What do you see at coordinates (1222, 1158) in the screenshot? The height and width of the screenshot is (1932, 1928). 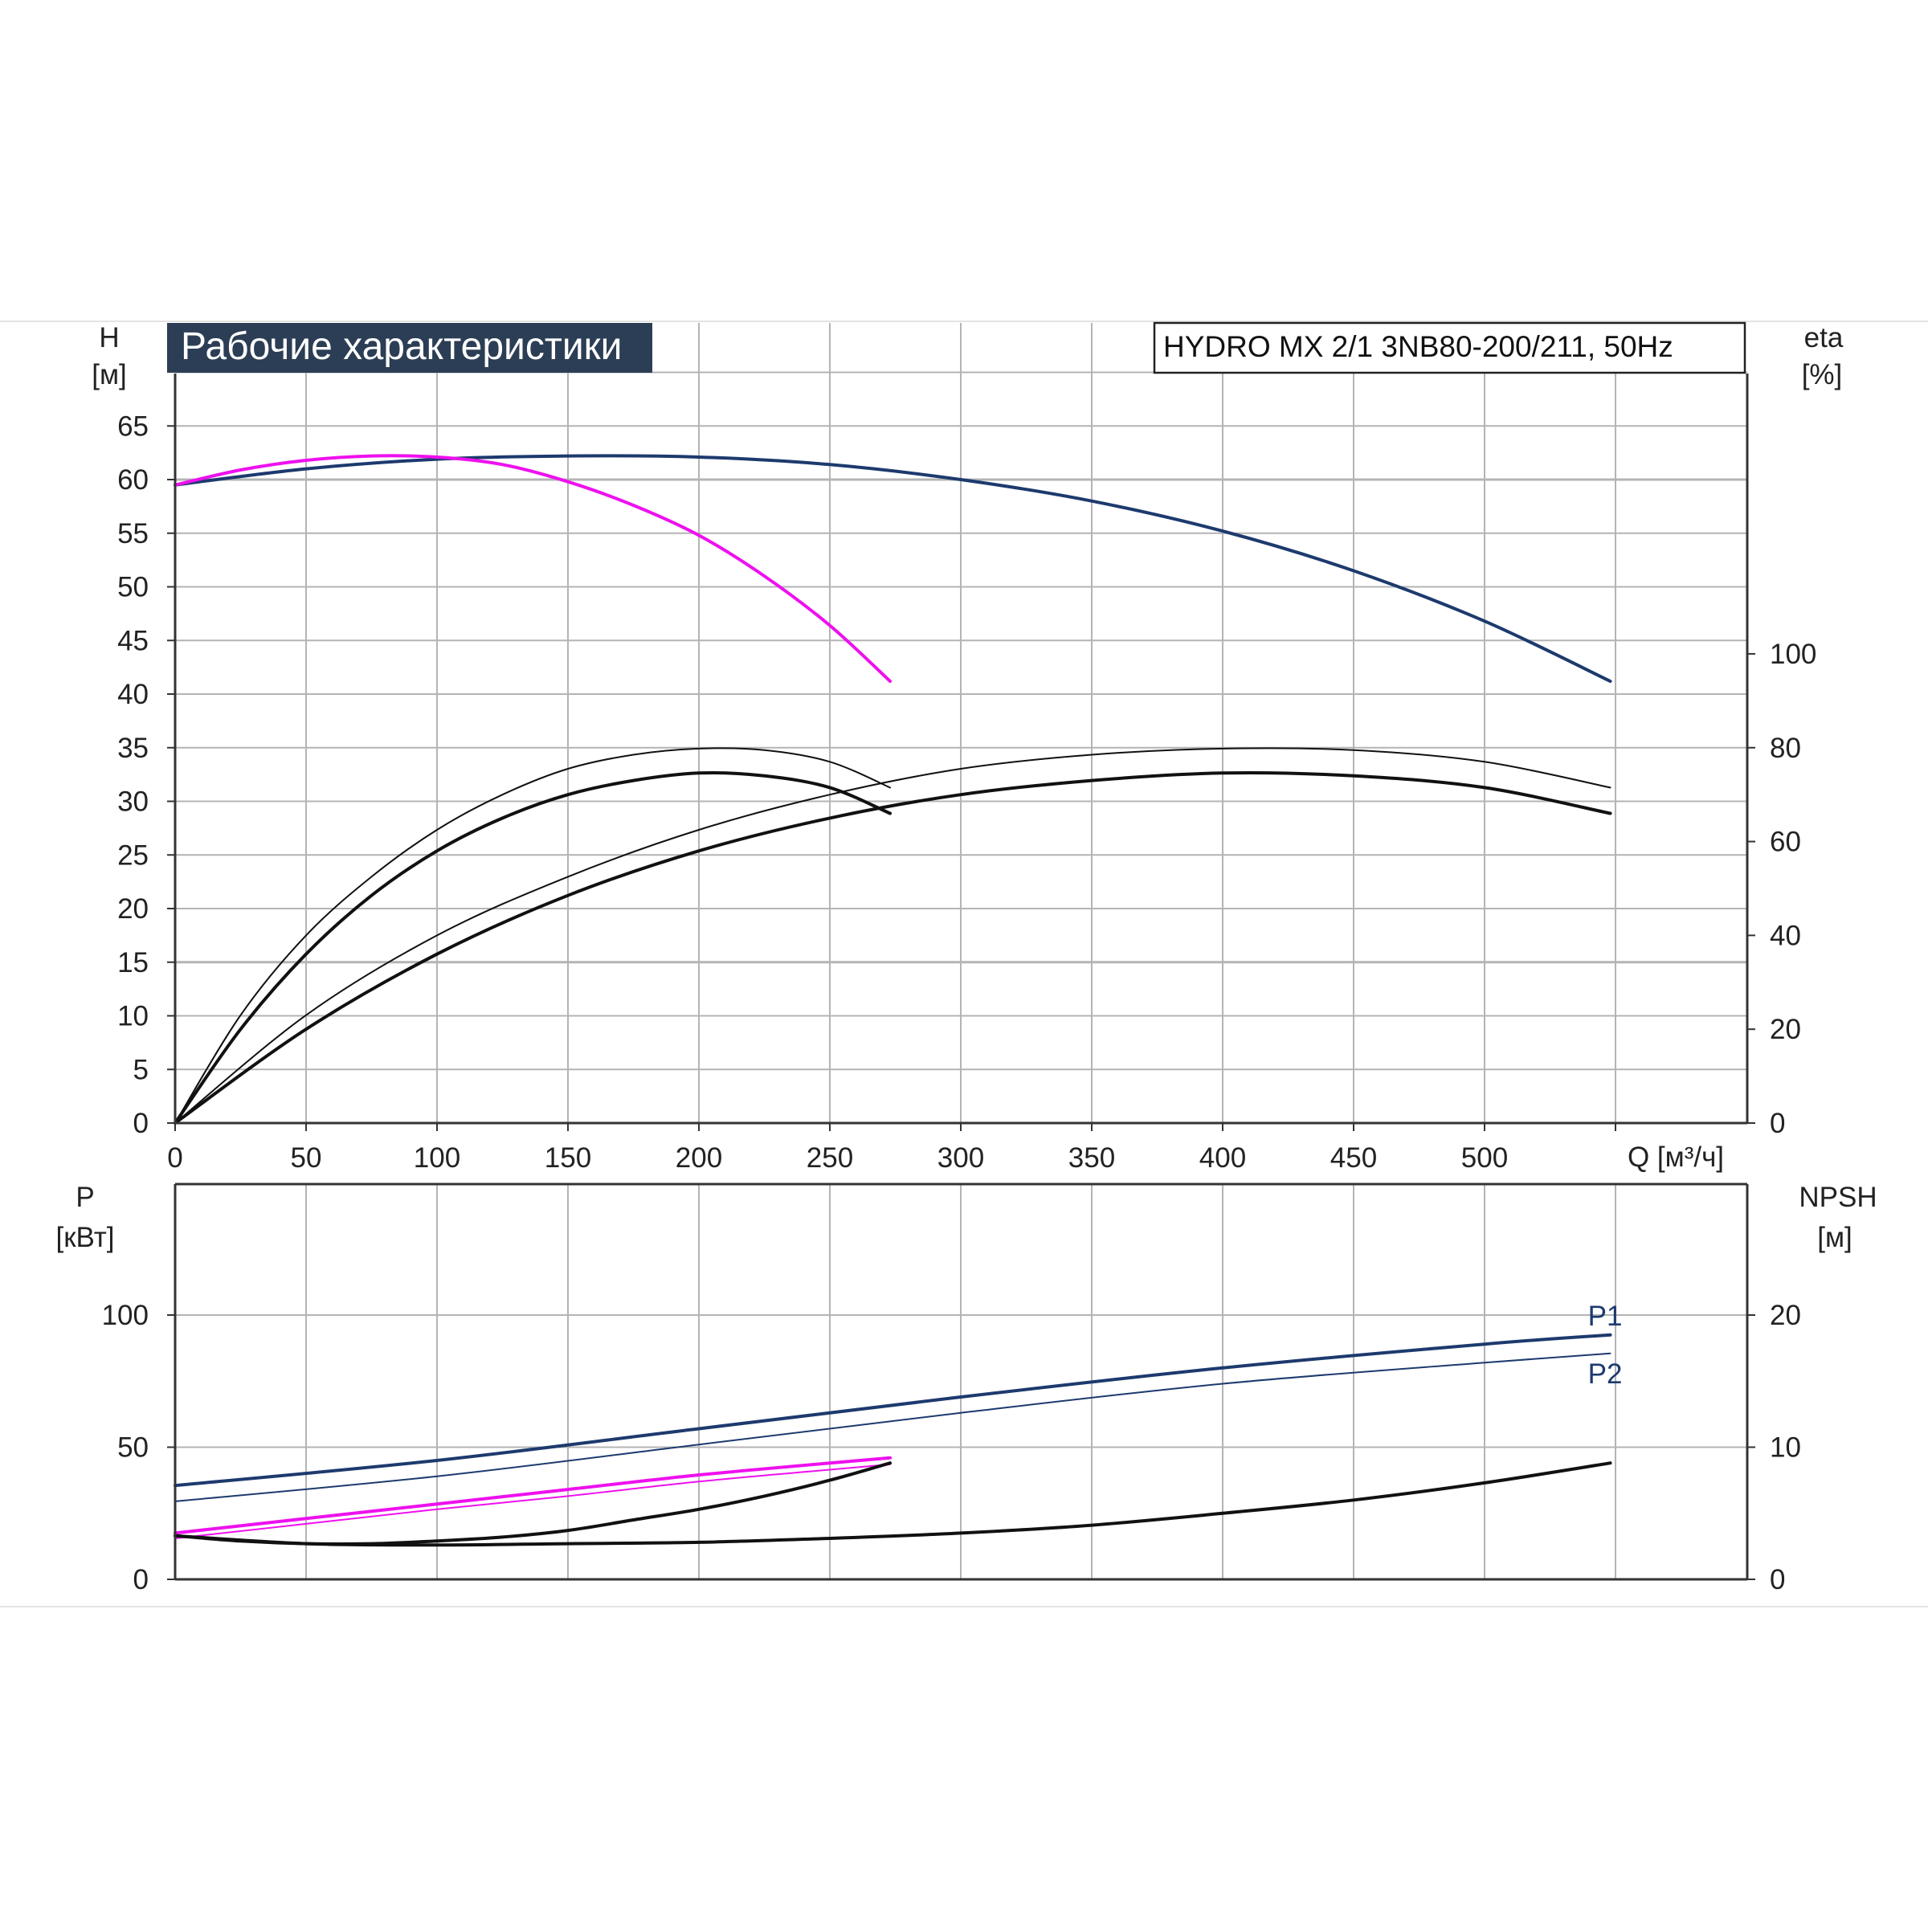 I see `top-xtick-label: 400` at bounding box center [1222, 1158].